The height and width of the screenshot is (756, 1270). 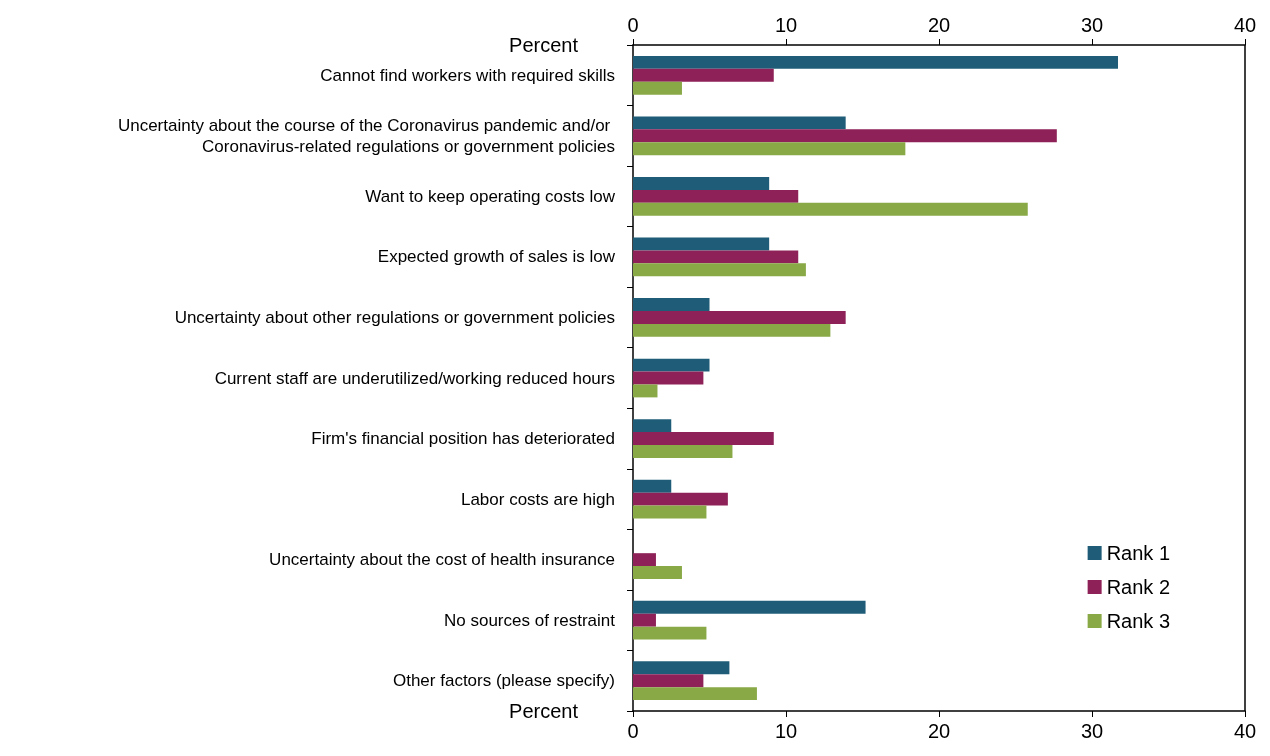 I want to click on legend-label: Rank 2, so click(x=1138, y=587).